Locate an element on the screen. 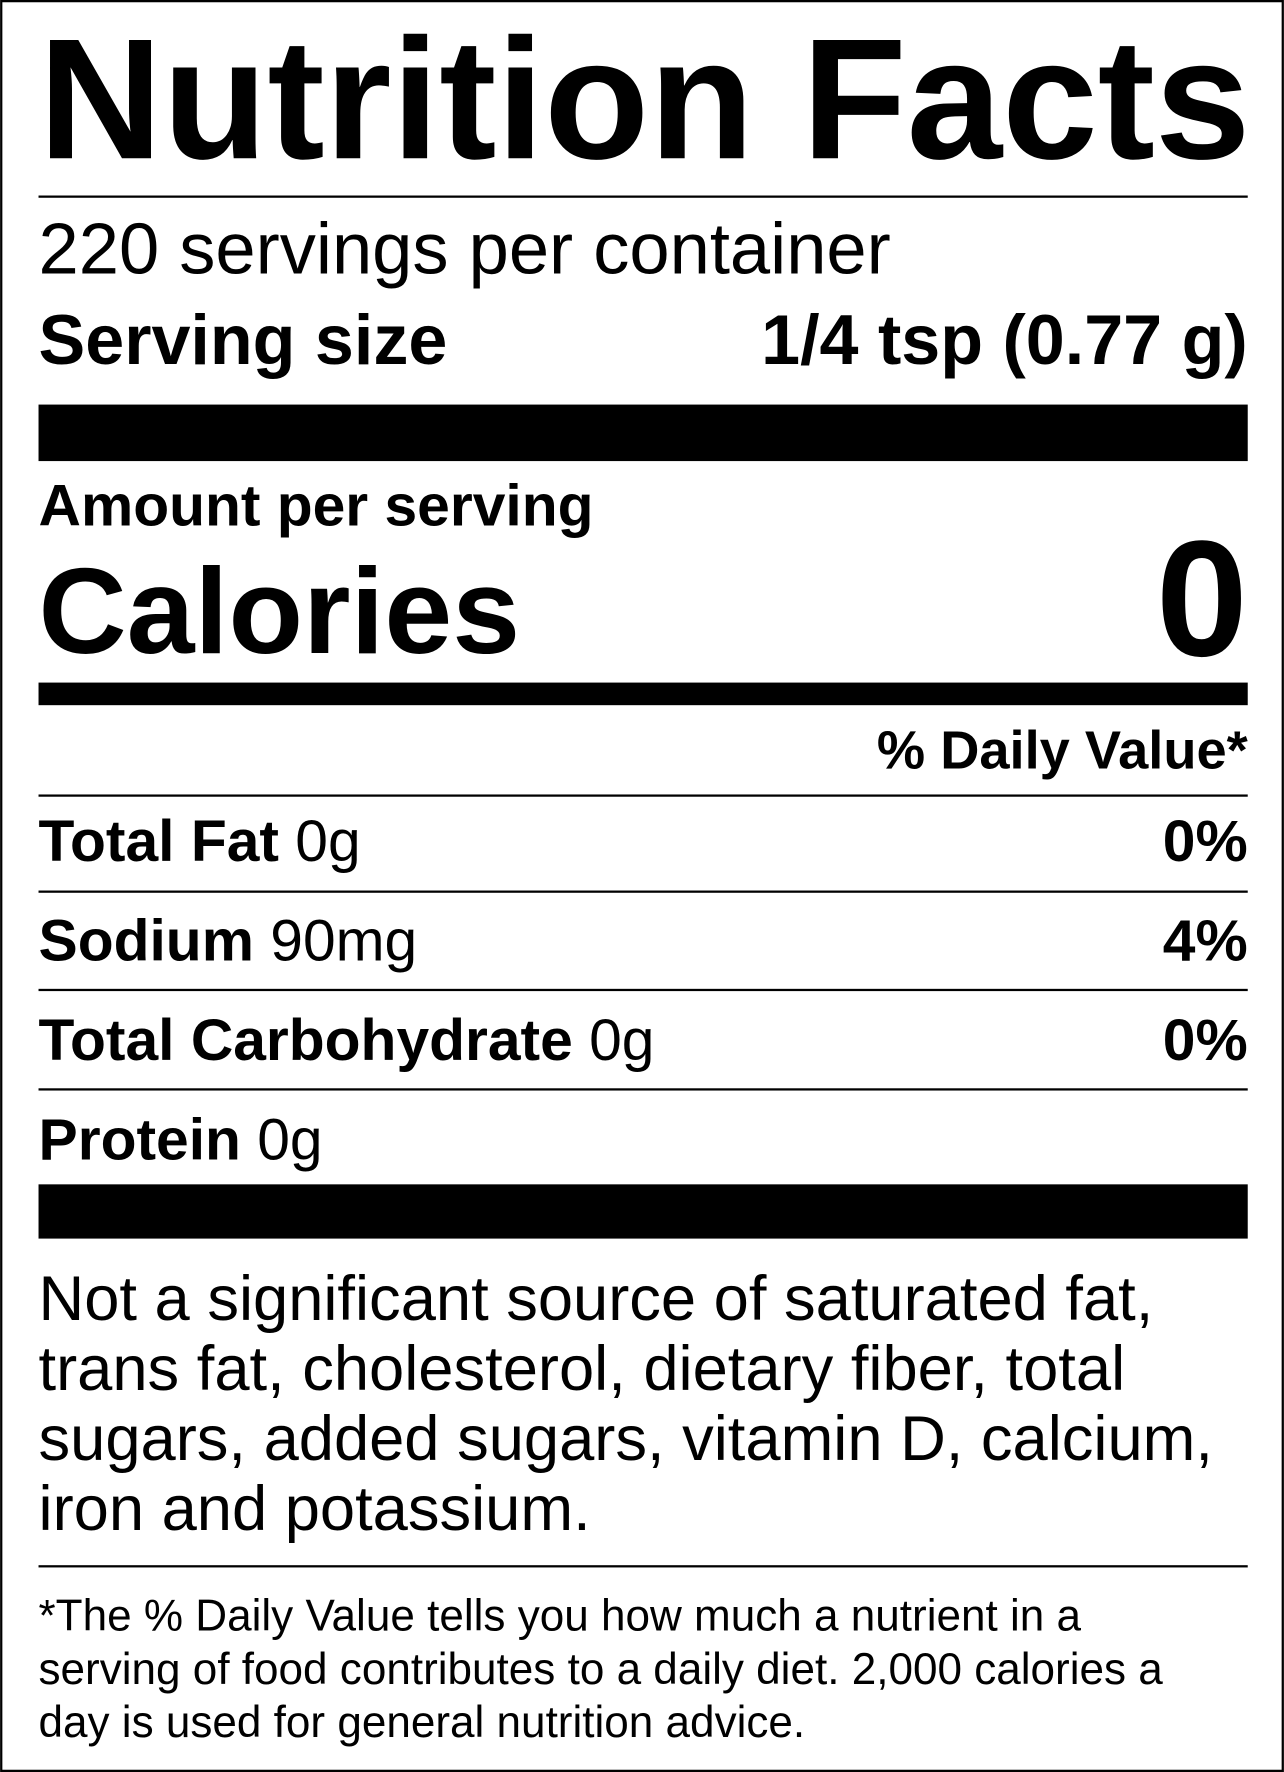 This screenshot has width=1284, height=1772. nutrient: Total Carbohydrate 0g is located at coordinates (347, 1040).